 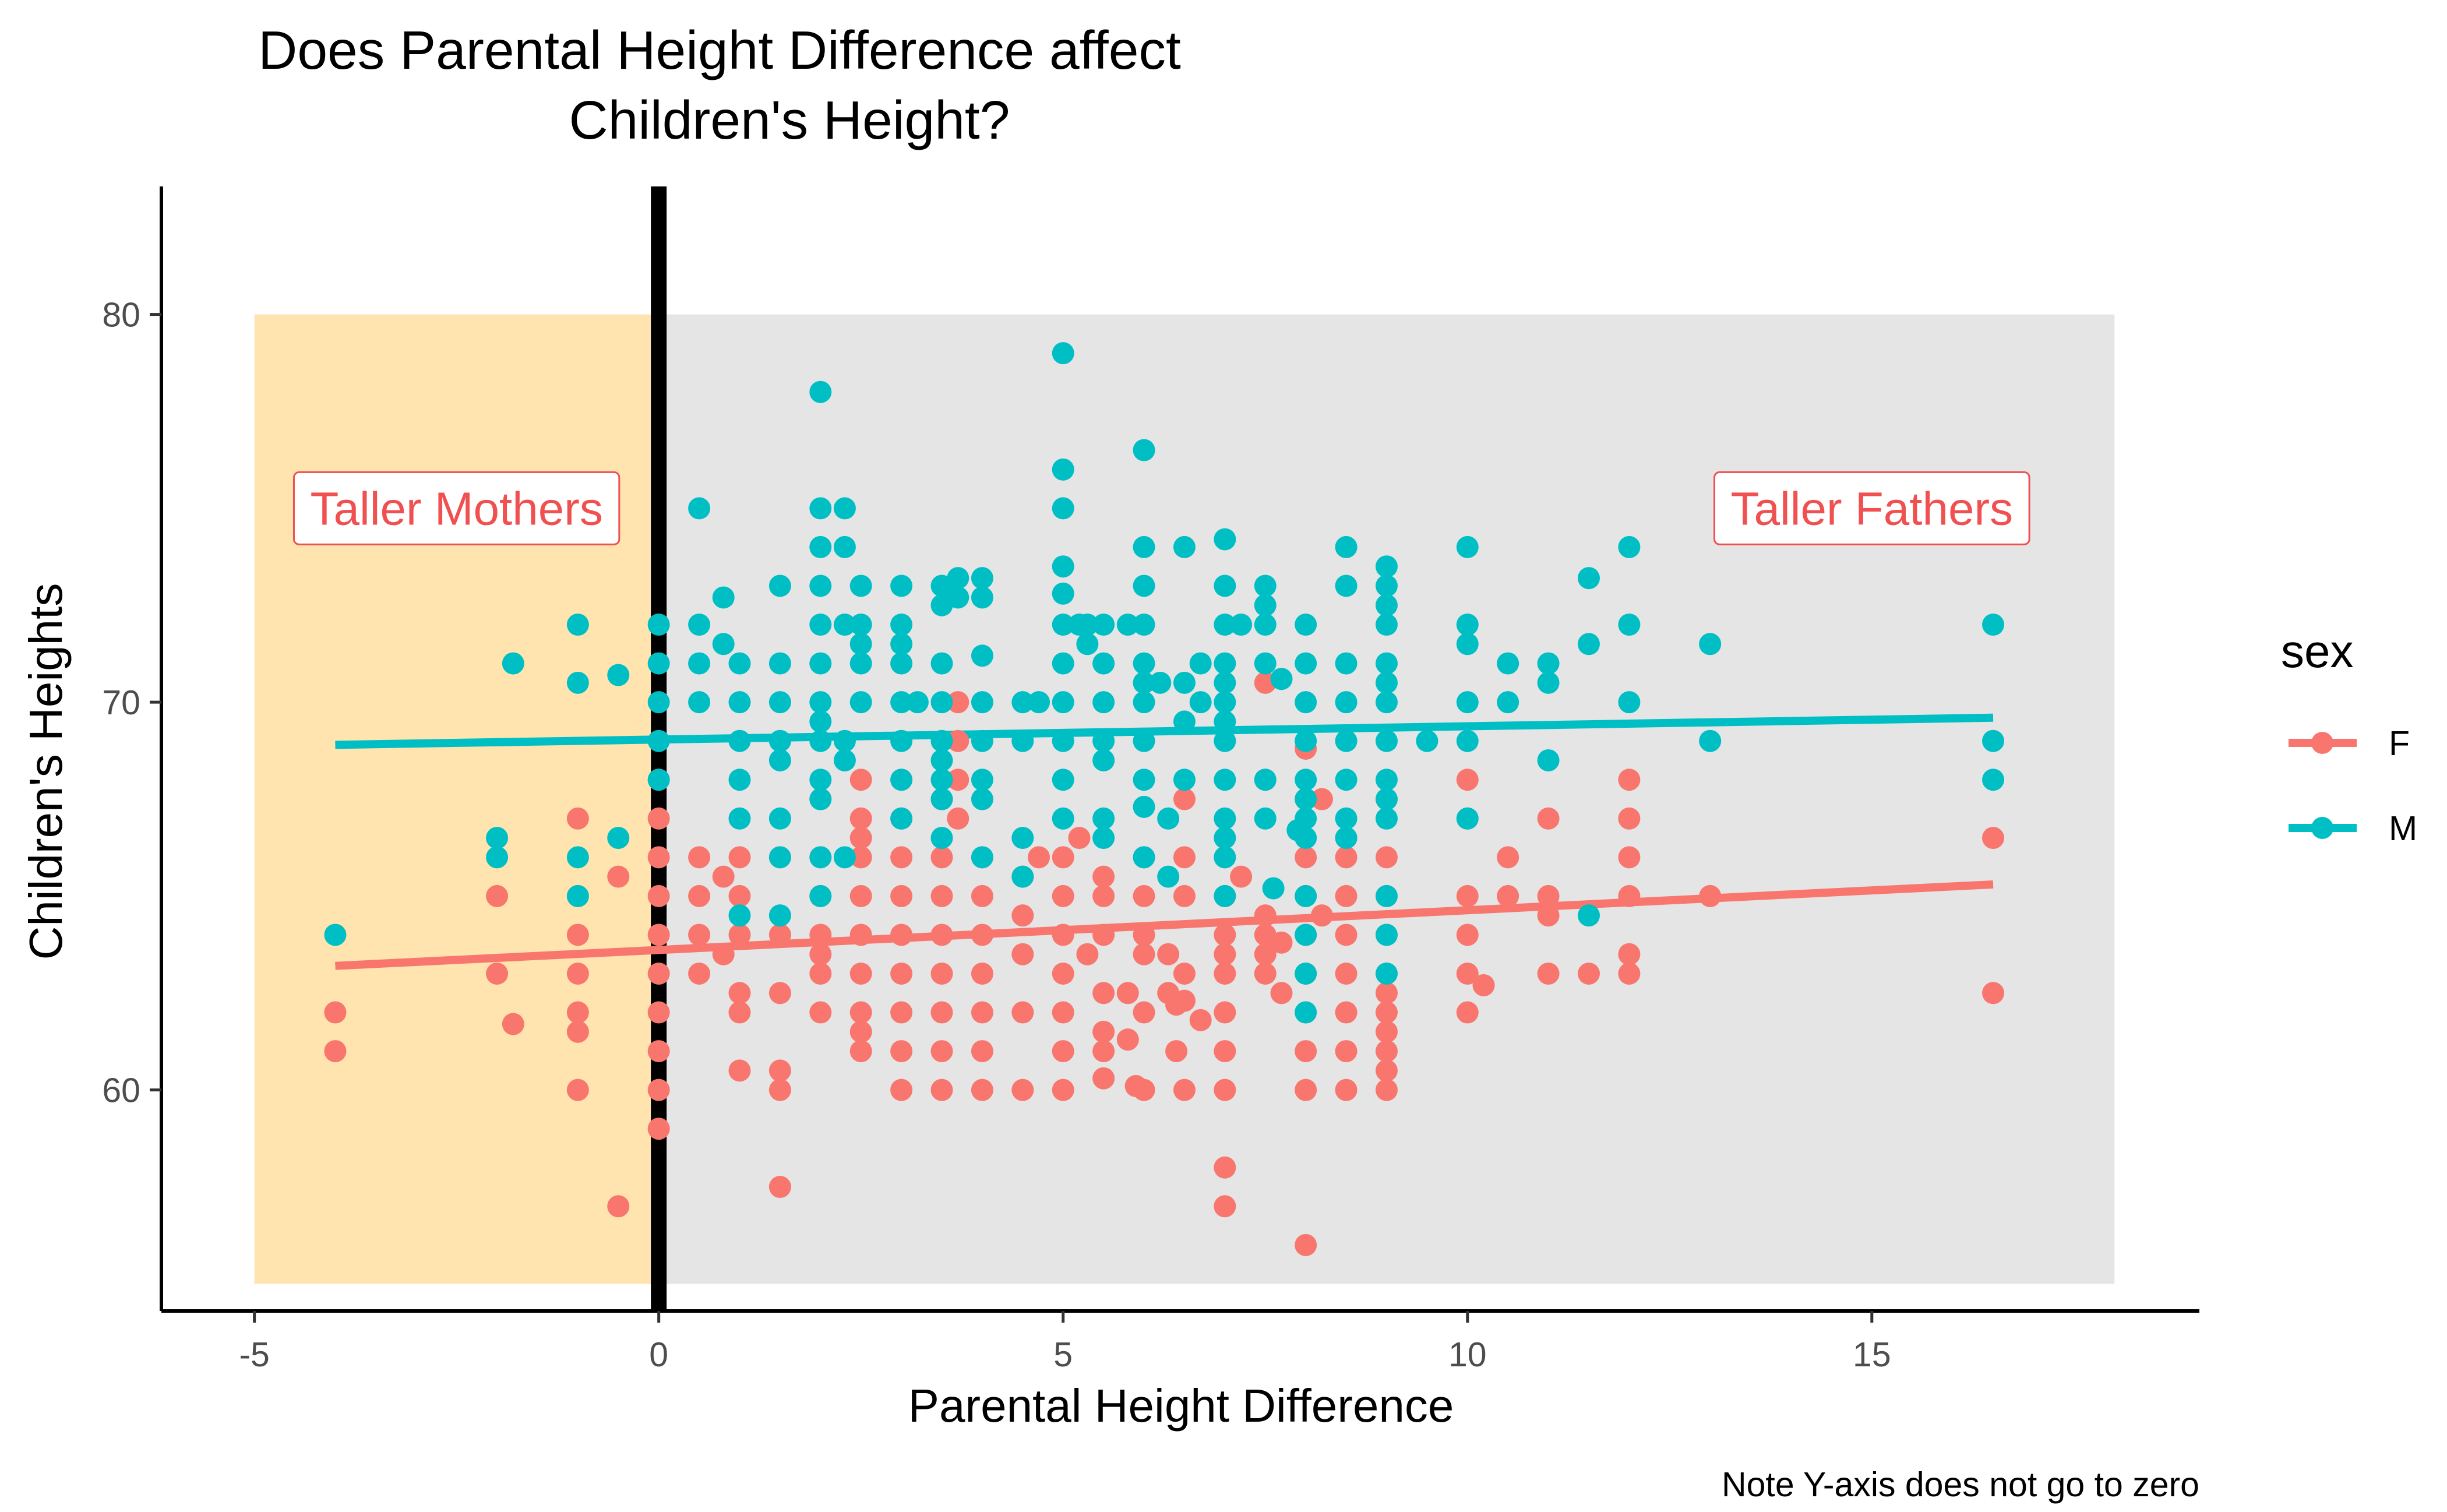 I want to click on legend-item-m: M, so click(x=2353, y=828).